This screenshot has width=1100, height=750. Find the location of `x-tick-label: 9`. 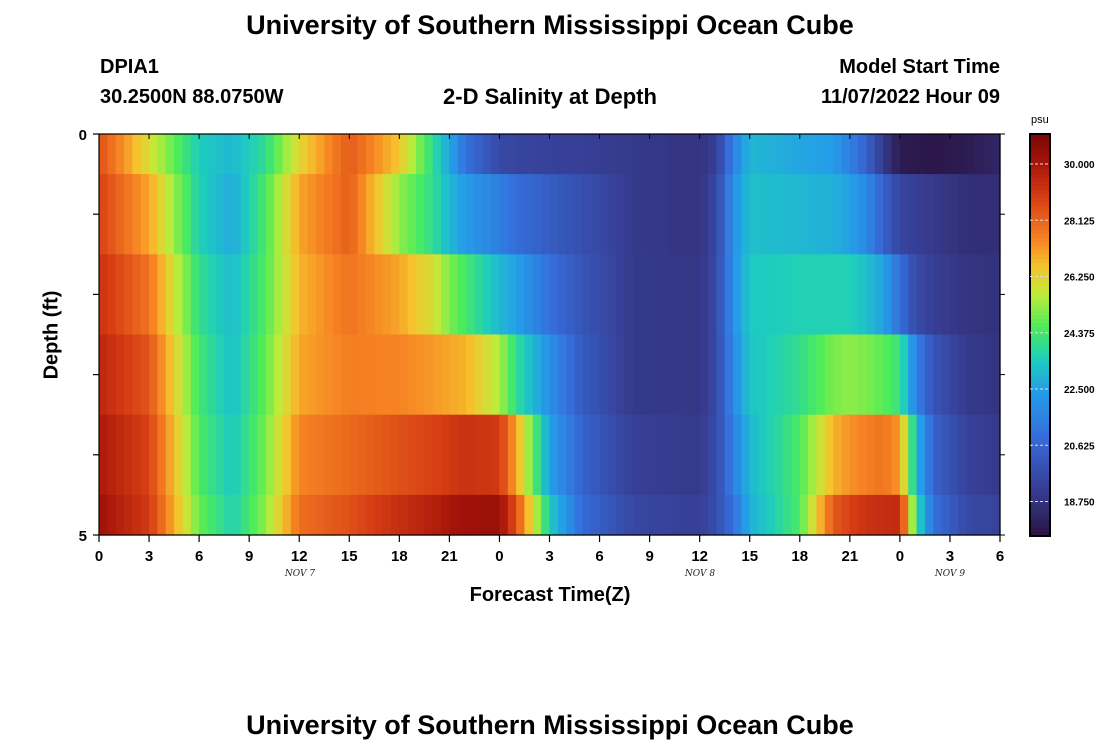

x-tick-label: 9 is located at coordinates (649, 556).